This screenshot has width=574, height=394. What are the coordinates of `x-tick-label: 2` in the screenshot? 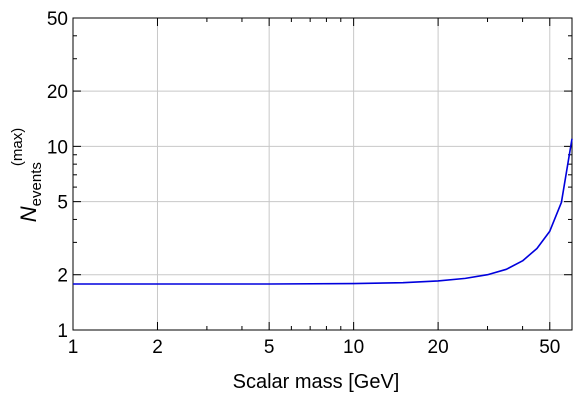 It's located at (157, 347).